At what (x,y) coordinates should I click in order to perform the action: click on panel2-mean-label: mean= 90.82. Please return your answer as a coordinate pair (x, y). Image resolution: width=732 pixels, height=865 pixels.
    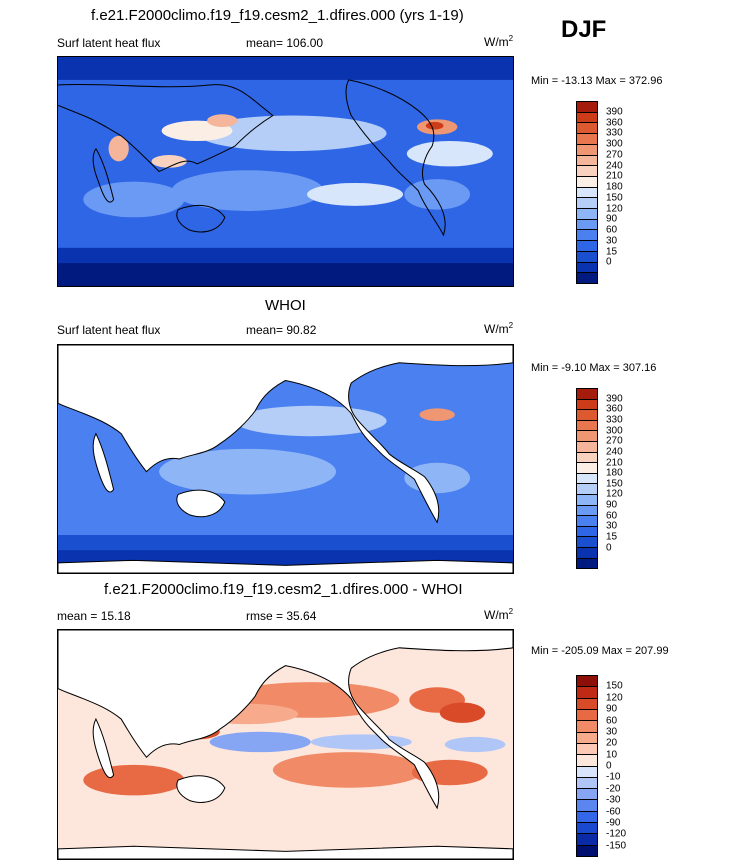
    Looking at the image, I should click on (281, 330).